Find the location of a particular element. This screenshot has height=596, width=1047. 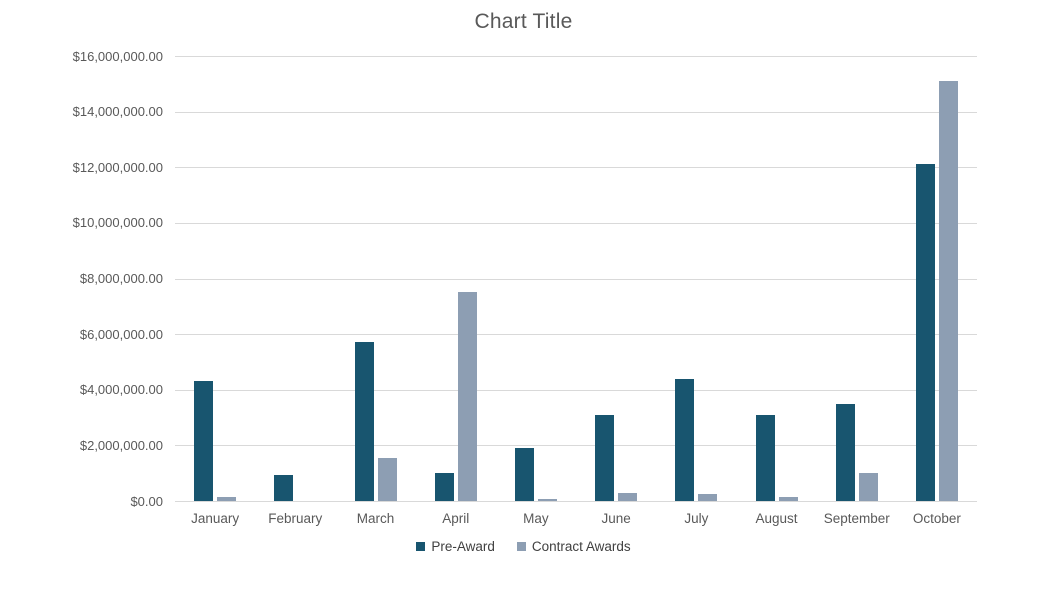

y-axis-tick-label: $14,000,000.00 is located at coordinates (117, 112).